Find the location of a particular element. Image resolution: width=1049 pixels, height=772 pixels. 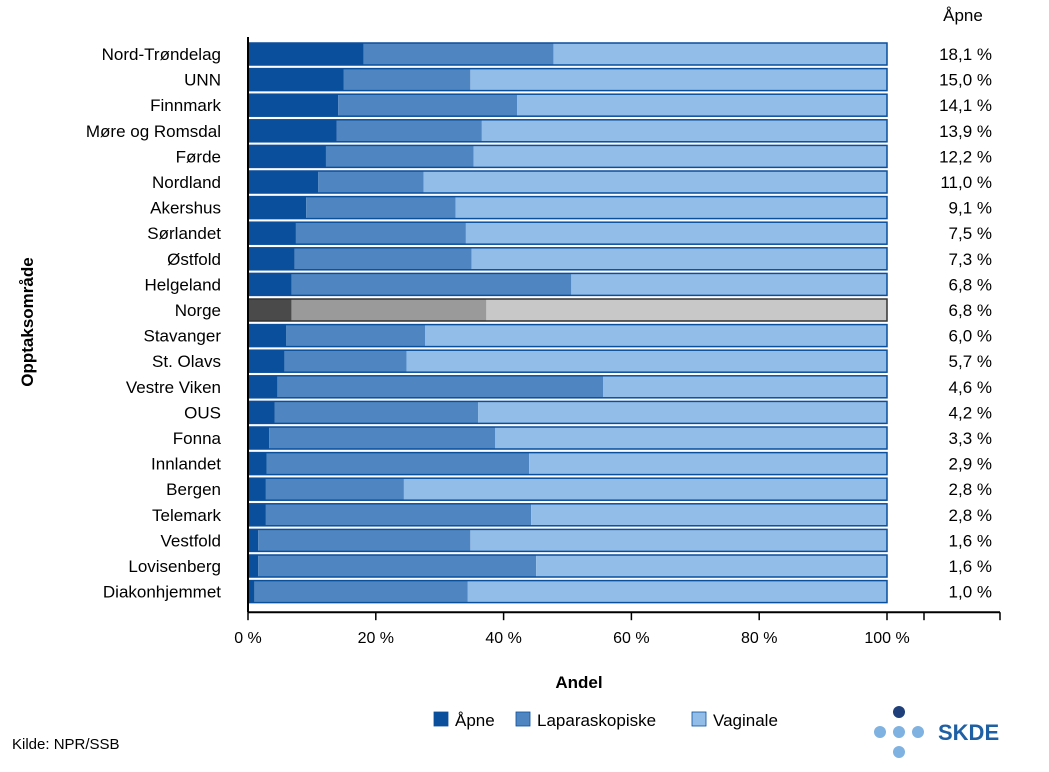

value-label: 2,9 % is located at coordinates (970, 464).